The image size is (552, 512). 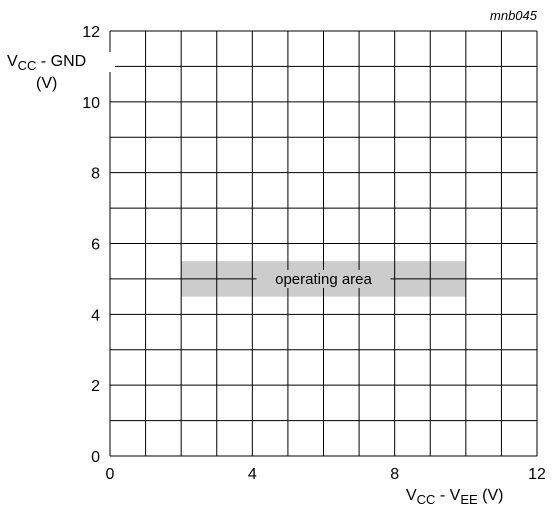 What do you see at coordinates (95, 386) in the screenshot?
I see `y-tick-label: 2` at bounding box center [95, 386].